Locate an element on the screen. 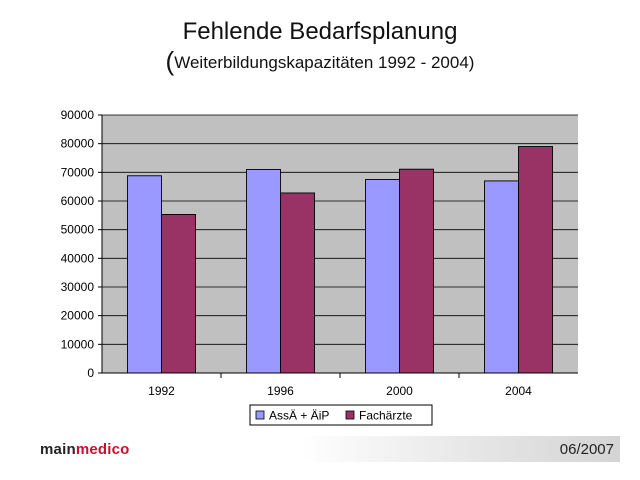 This screenshot has width=640, height=480. chart-title: Fehlende Bedarfsplanung is located at coordinates (320, 31).